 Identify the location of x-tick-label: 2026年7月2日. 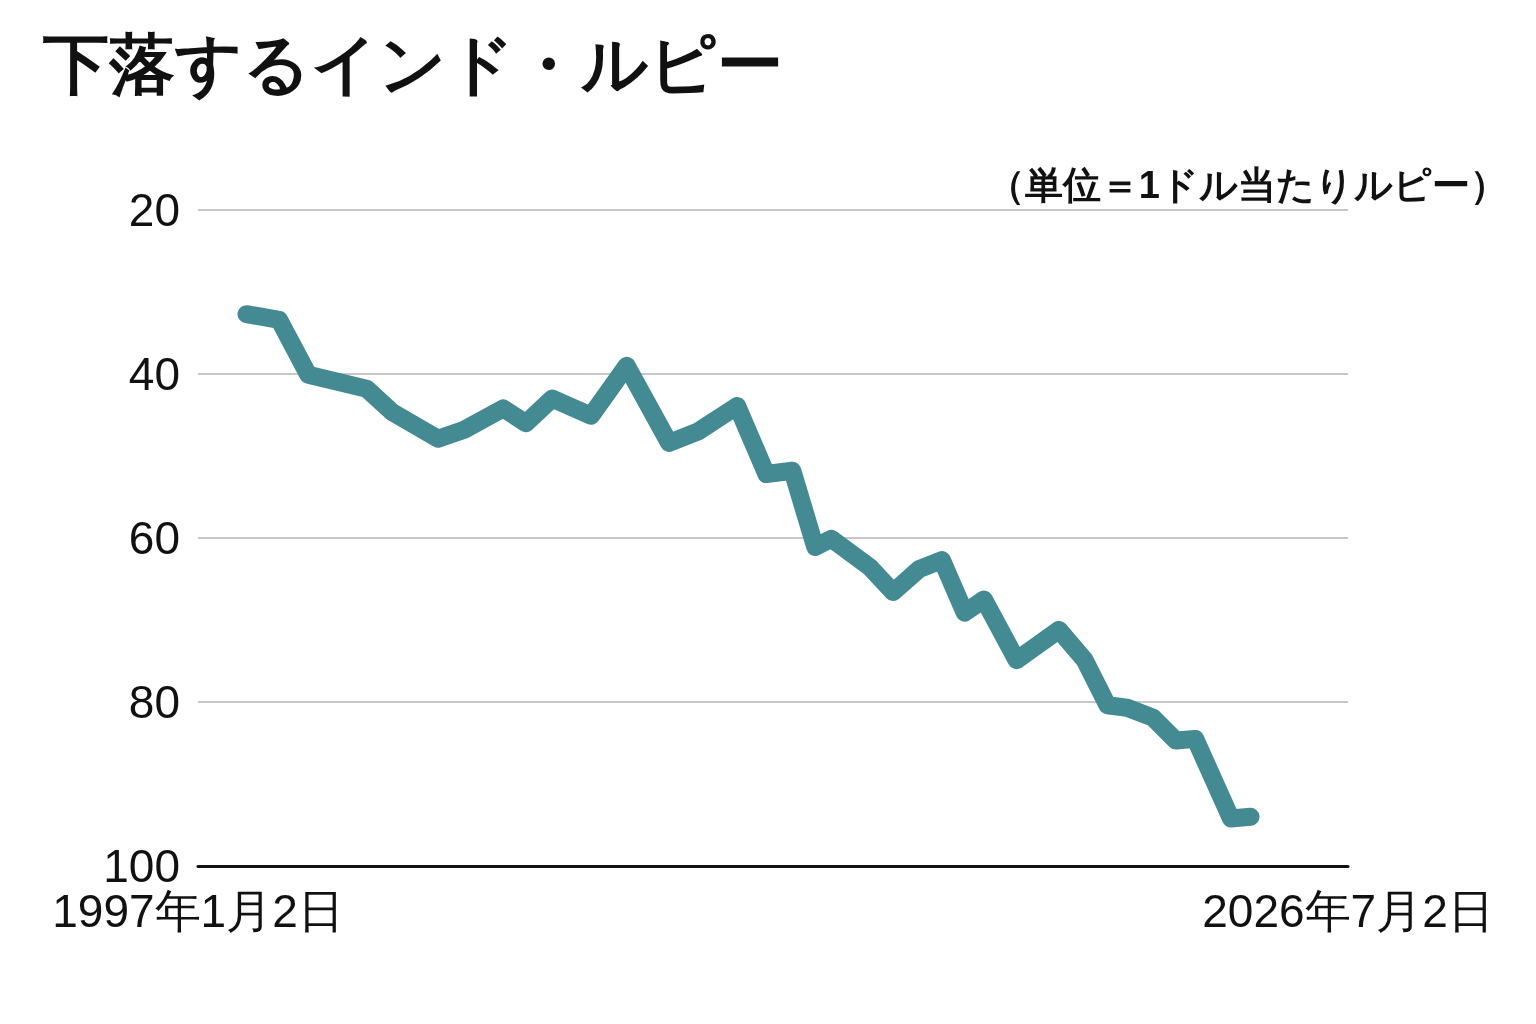
(1348, 911).